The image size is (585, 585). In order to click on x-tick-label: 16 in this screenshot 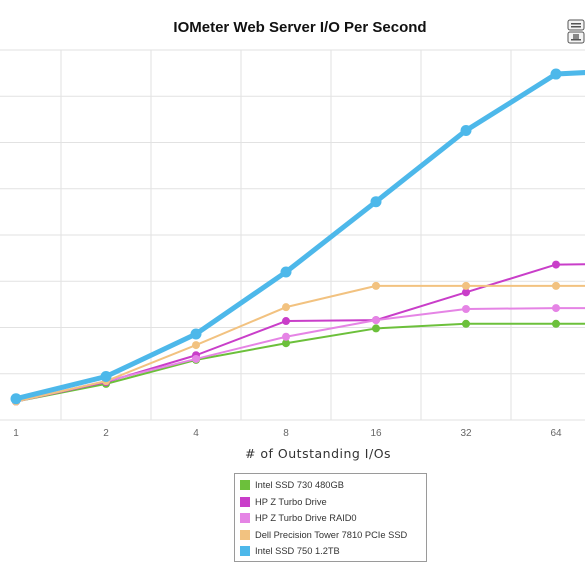, I will do `click(376, 433)`.